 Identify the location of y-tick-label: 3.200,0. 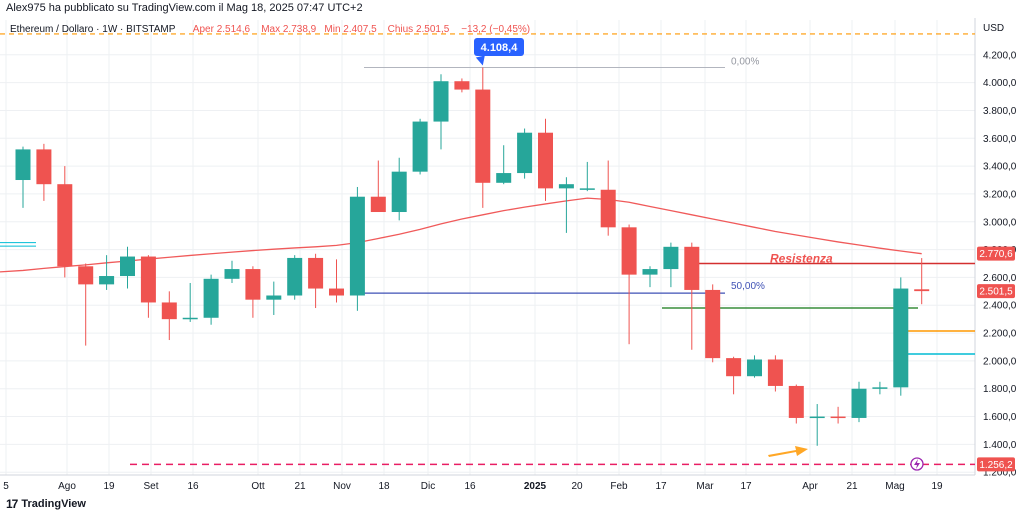
(1000, 194).